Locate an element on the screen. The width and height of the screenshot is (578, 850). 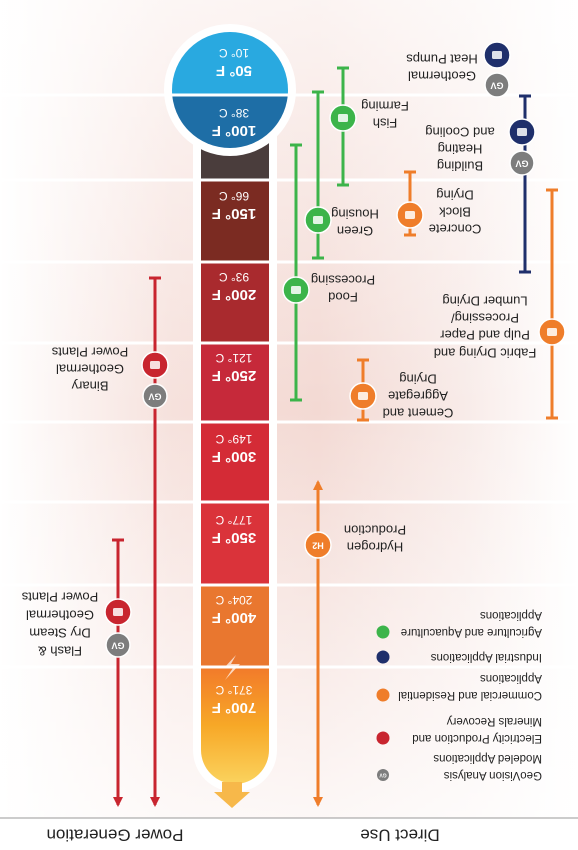
bulb-bottom is located at coordinates (230, 121).